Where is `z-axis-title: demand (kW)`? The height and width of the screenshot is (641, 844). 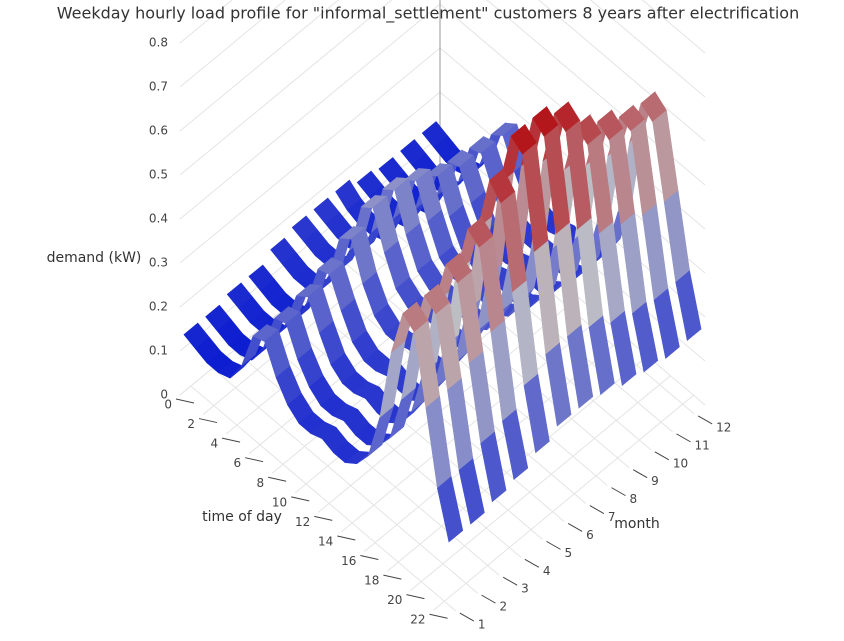 z-axis-title: demand (kW) is located at coordinates (94, 258).